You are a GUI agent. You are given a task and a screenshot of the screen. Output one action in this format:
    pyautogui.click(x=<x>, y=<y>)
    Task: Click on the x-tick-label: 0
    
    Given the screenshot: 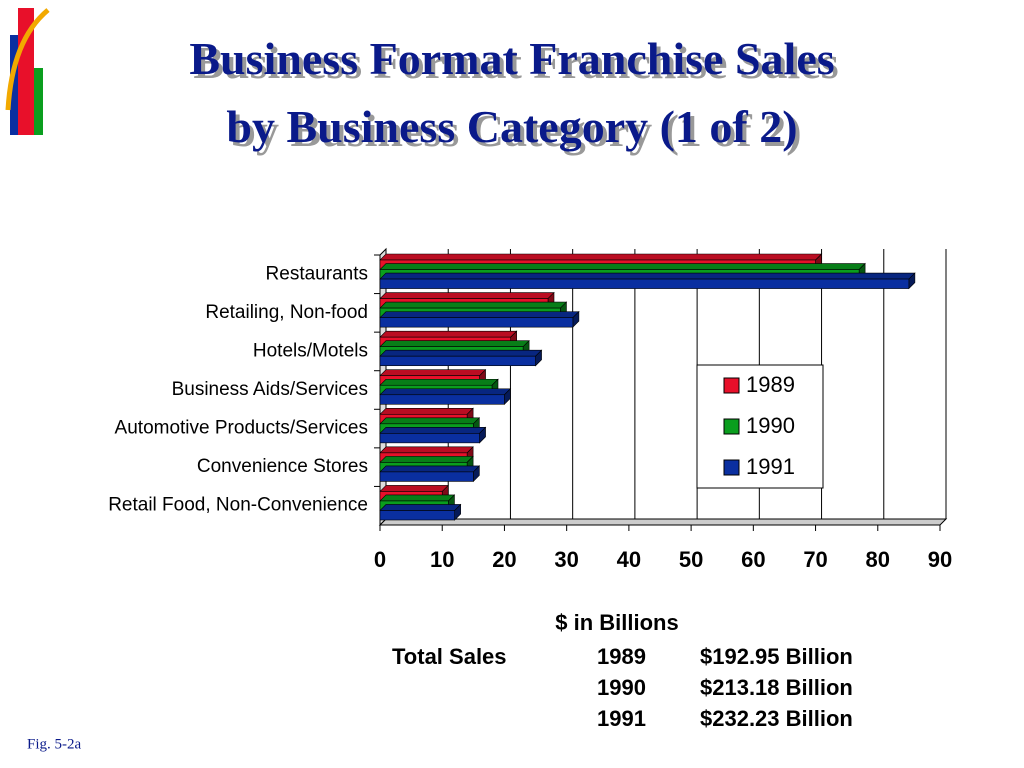 What is the action you would take?
    pyautogui.click(x=380, y=559)
    